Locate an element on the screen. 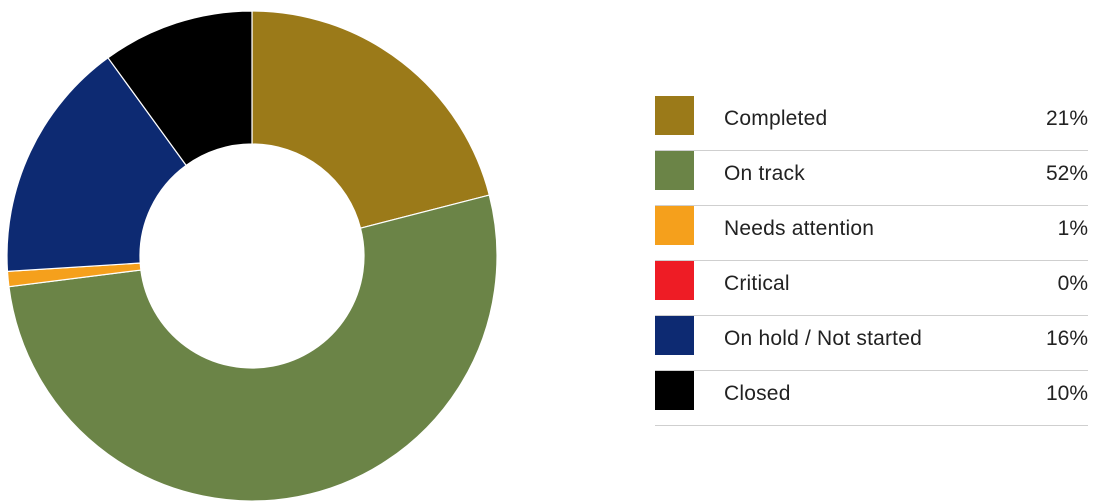 This screenshot has width=1097, height=501. legend-label: Critical is located at coordinates (757, 283).